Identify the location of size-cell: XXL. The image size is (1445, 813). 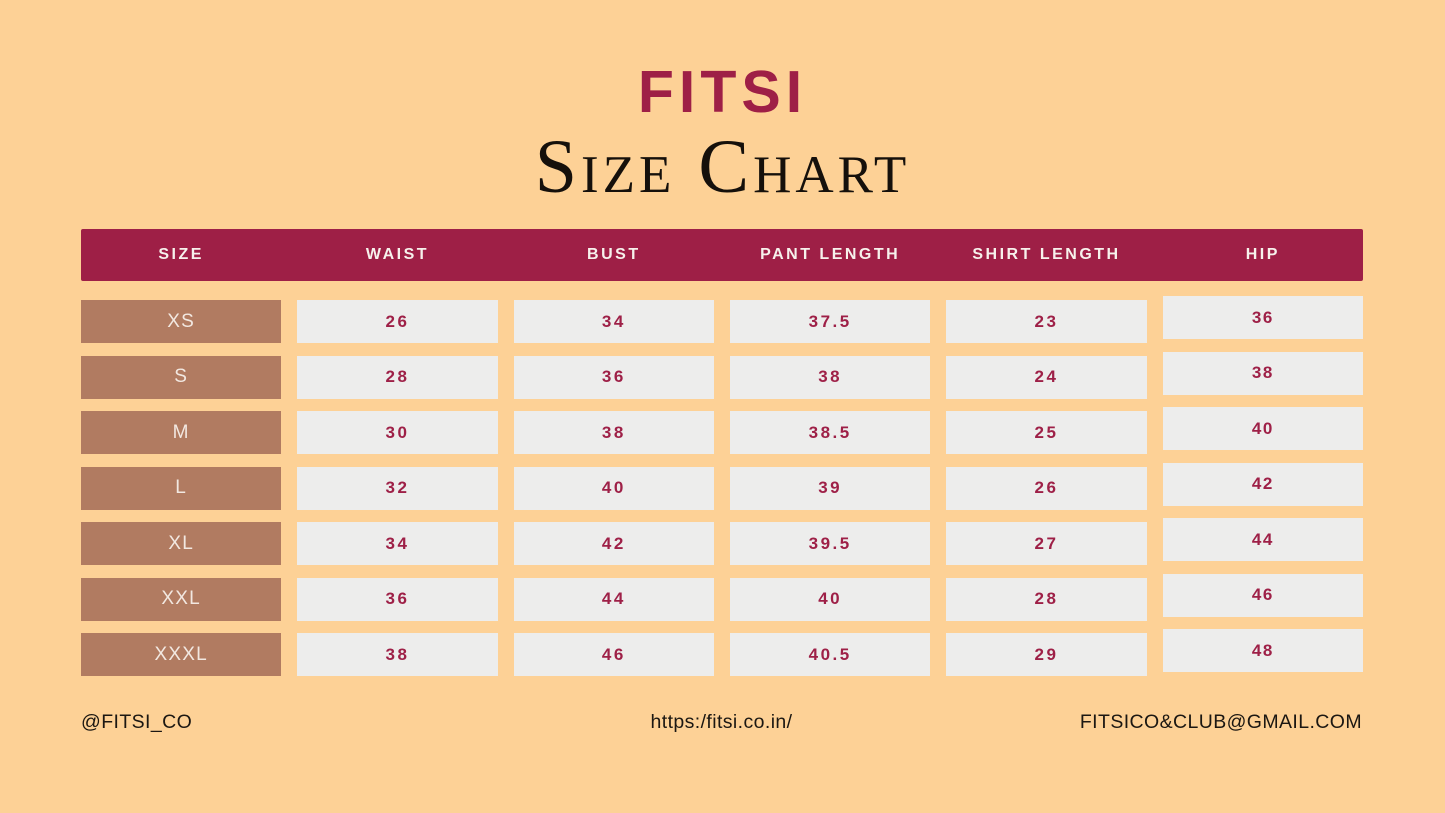
(181, 599).